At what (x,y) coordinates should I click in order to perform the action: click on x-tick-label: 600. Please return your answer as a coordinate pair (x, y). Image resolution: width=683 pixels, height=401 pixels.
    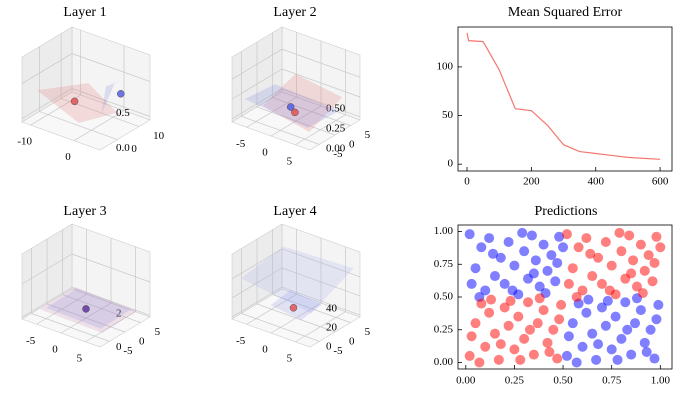
    Looking at the image, I should click on (660, 182).